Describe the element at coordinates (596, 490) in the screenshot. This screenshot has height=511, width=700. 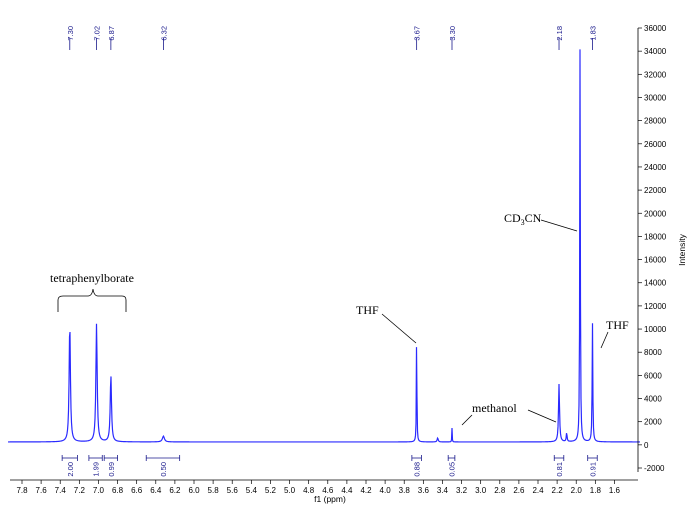
I see `x-tick-label-30: 1.8` at that location.